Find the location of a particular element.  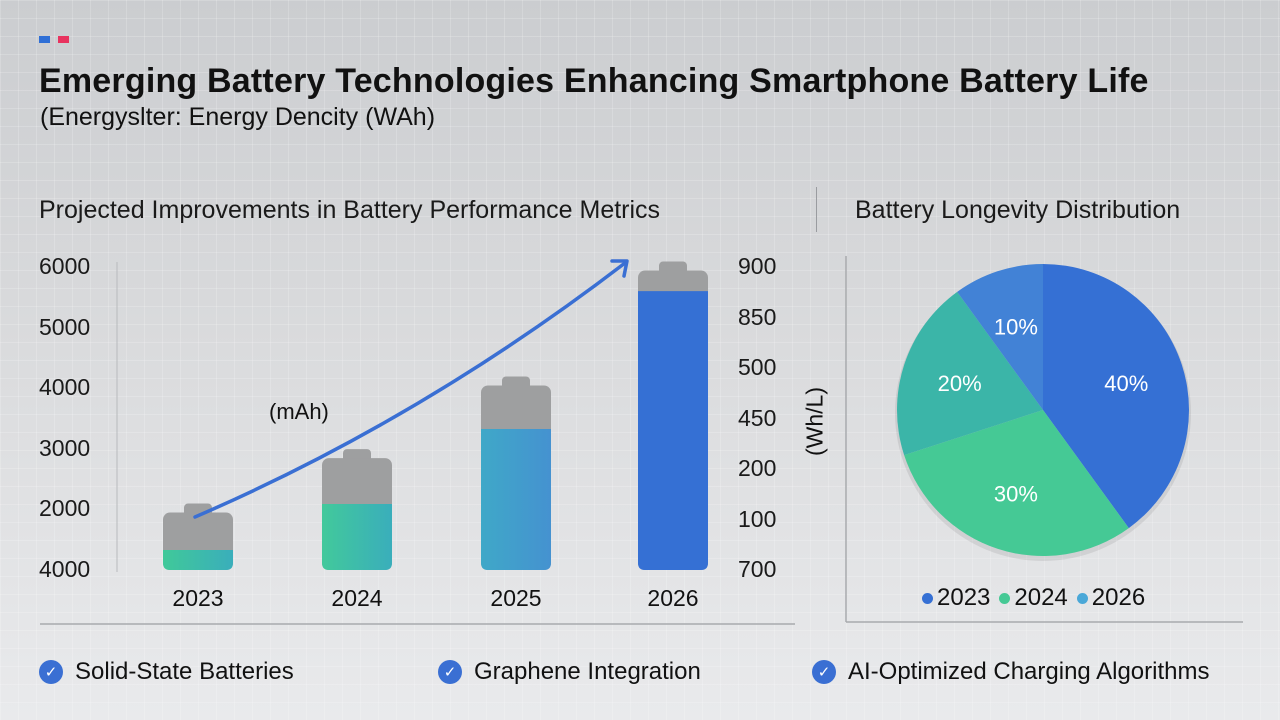

feature-graphene: ✓ Graphene Integration is located at coordinates (569, 672).